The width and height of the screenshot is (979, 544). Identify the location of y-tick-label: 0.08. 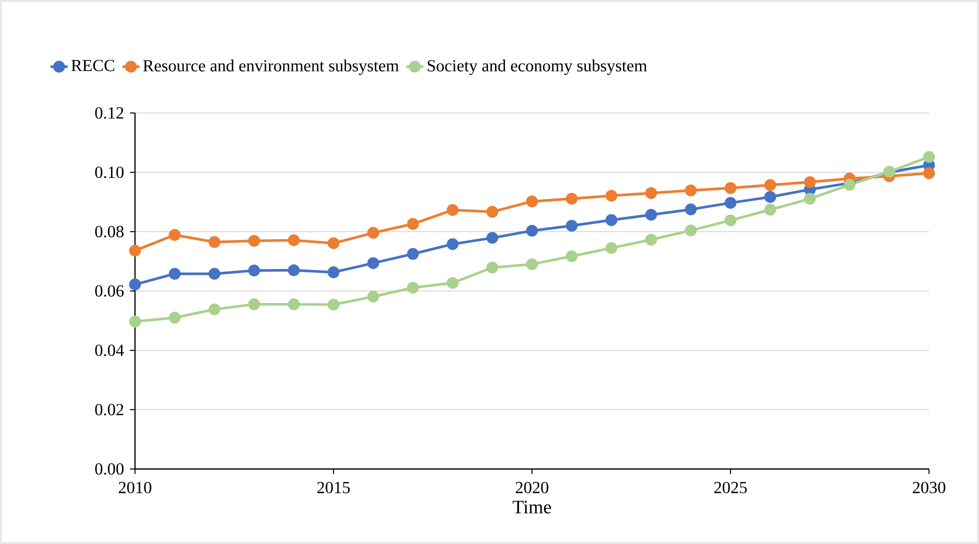
(109, 232).